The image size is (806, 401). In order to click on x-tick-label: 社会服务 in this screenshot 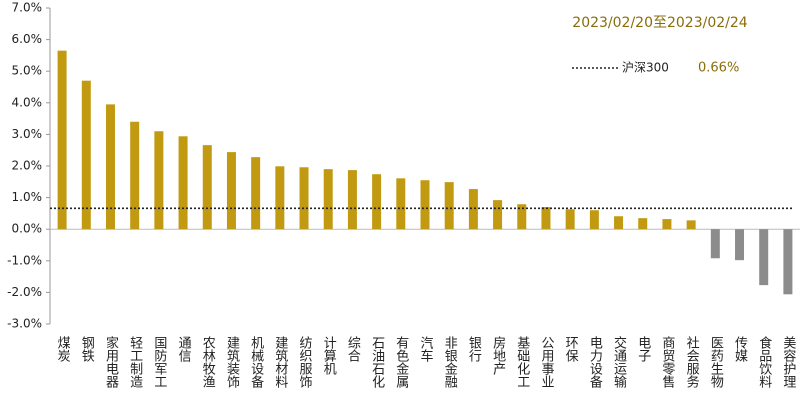, I will do `click(692, 361)`.